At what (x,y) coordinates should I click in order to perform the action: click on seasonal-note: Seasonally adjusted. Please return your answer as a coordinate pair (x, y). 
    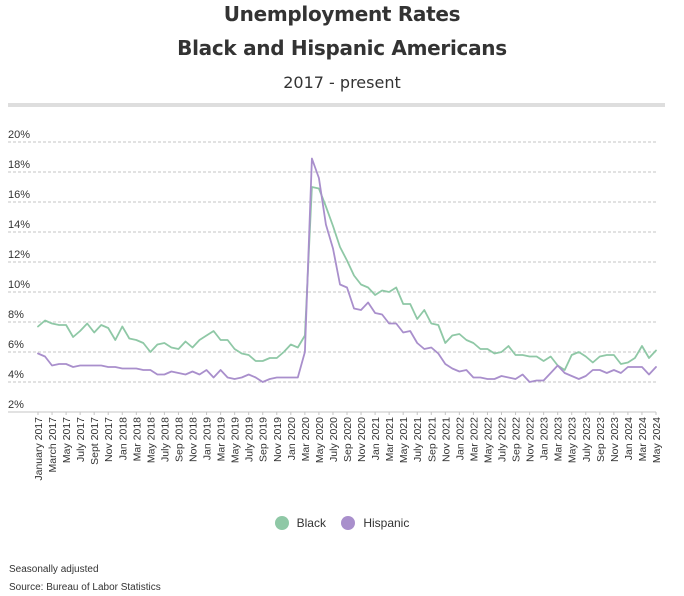
    Looking at the image, I should click on (54, 569).